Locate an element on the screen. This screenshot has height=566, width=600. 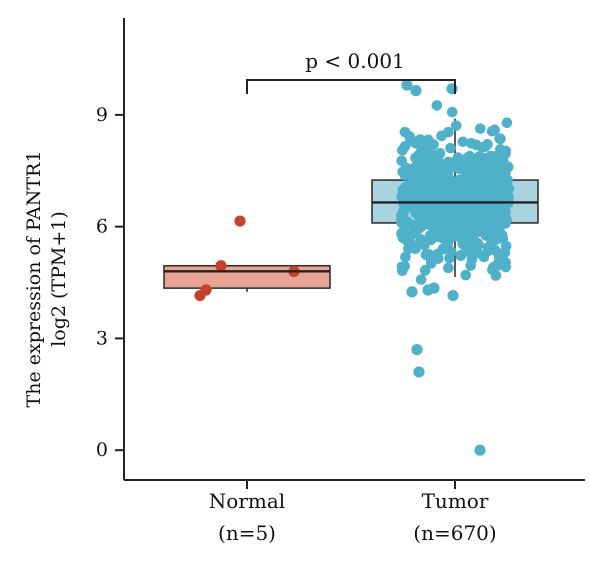
y-tick-label: 6 is located at coordinates (102, 227).